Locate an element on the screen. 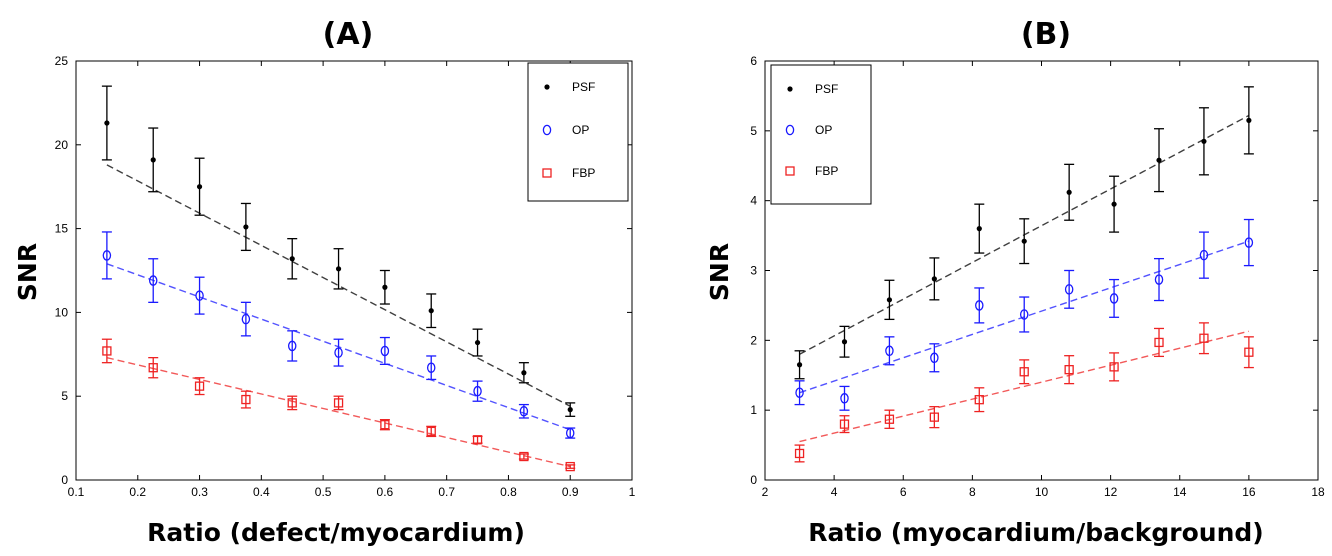 The image size is (1332, 556). panel-b-legend-entries is located at coordinates (790, 131).